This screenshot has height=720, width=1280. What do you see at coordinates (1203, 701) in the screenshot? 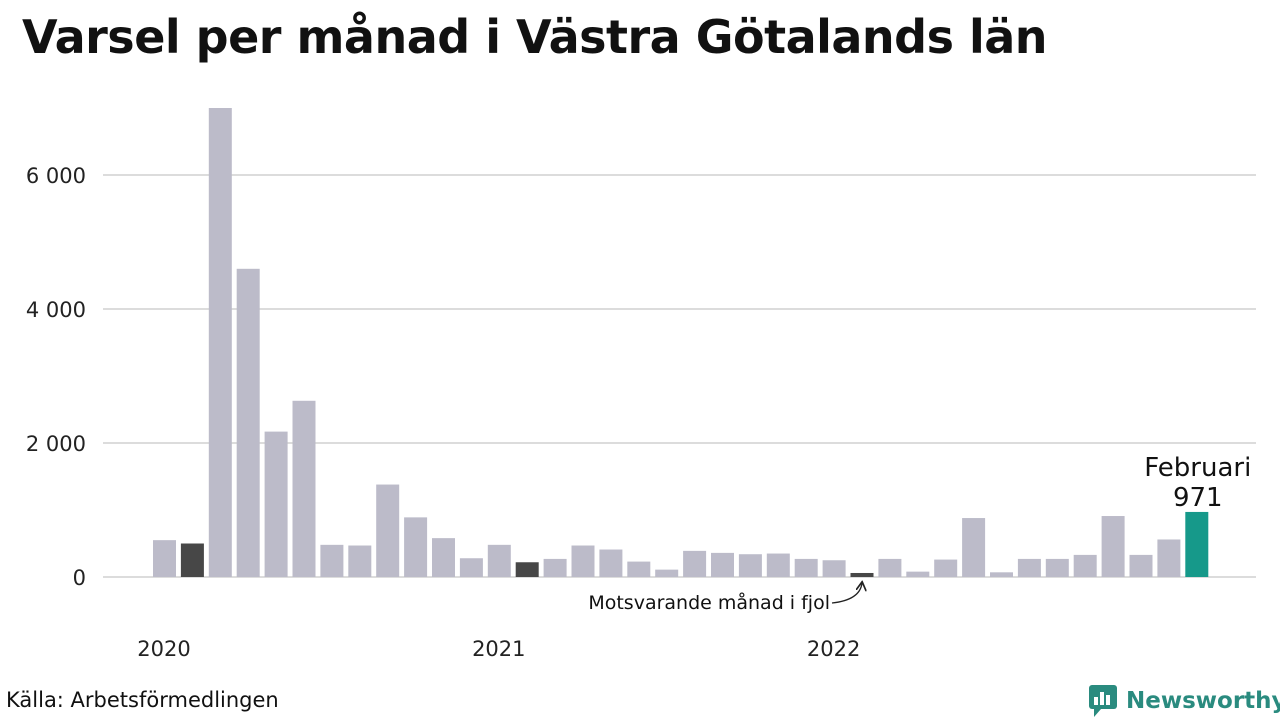
I see `brand-name: Newsworthy` at bounding box center [1203, 701].